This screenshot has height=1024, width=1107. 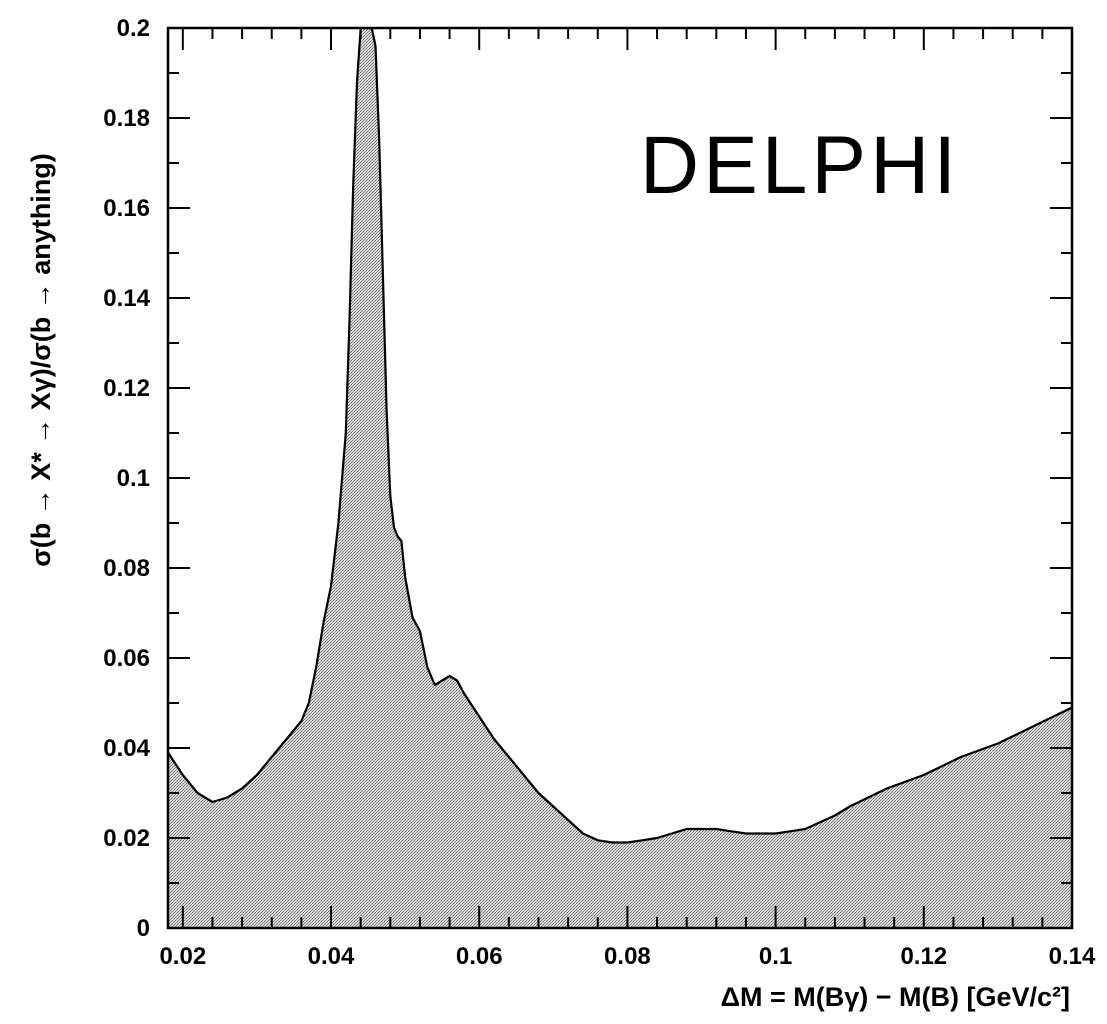 What do you see at coordinates (923, 956) in the screenshot?
I see `x-tick-label: 0.12` at bounding box center [923, 956].